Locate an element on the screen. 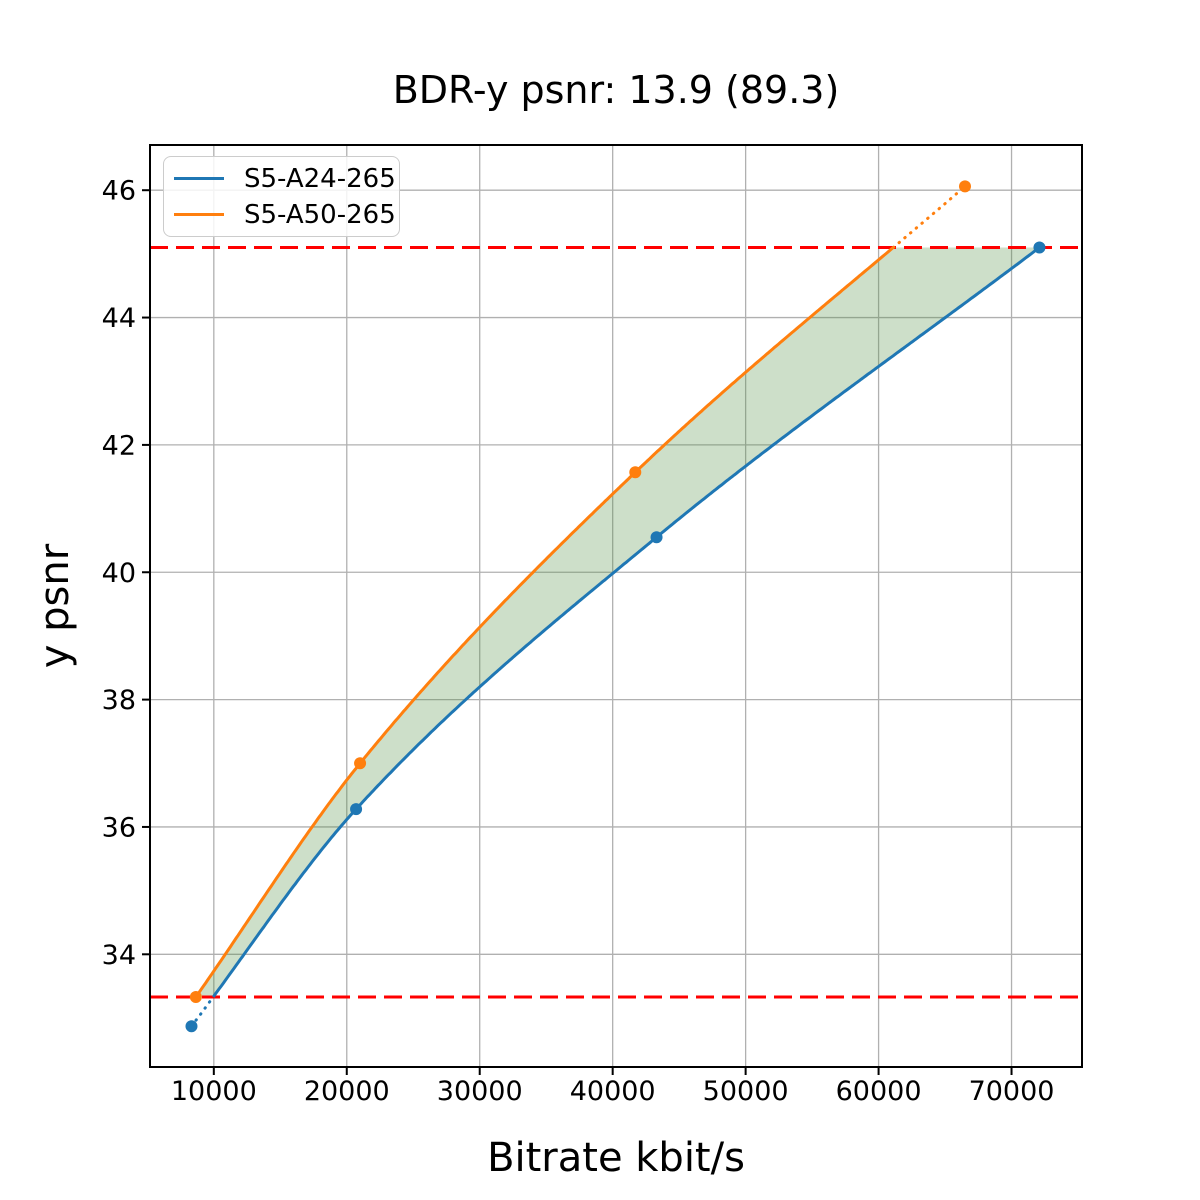 This screenshot has height=1200, width=1200. legend-label: S5-A50-265 is located at coordinates (320, 214).